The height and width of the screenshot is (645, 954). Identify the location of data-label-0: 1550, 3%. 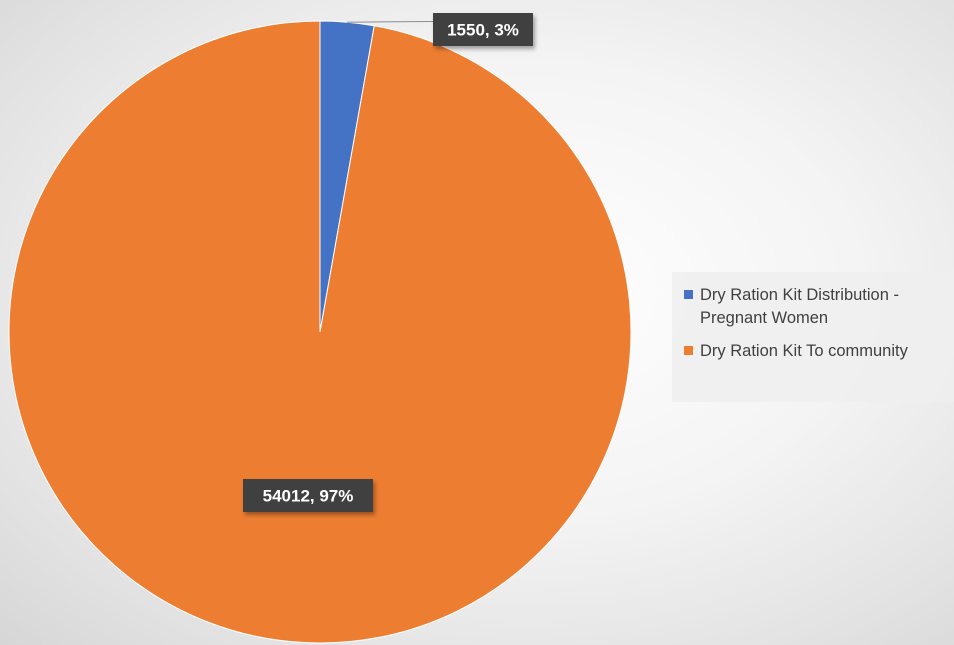
(483, 30).